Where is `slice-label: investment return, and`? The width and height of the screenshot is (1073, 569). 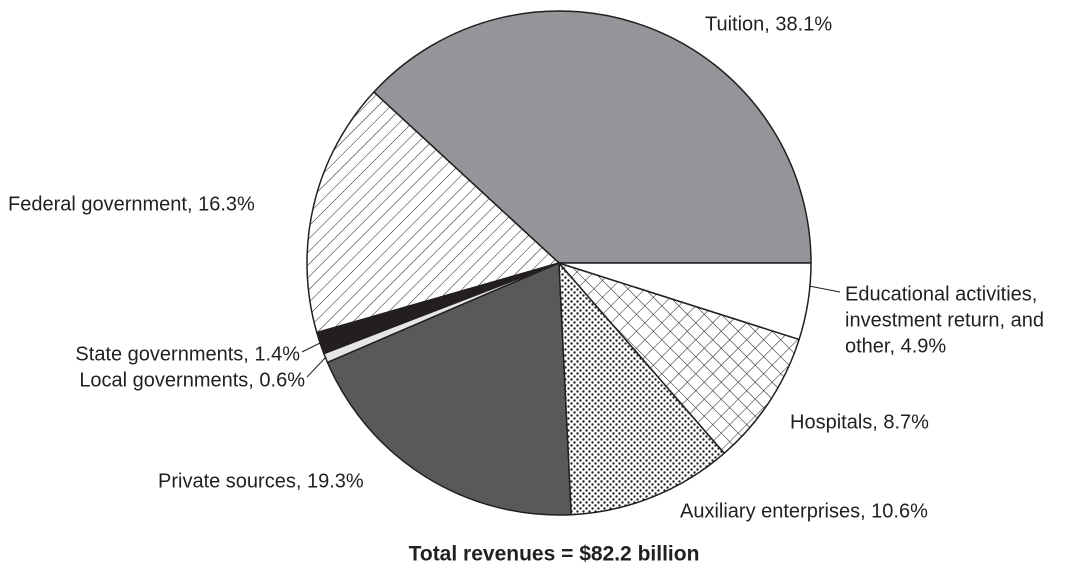
slice-label: investment return, and is located at coordinates (944, 320).